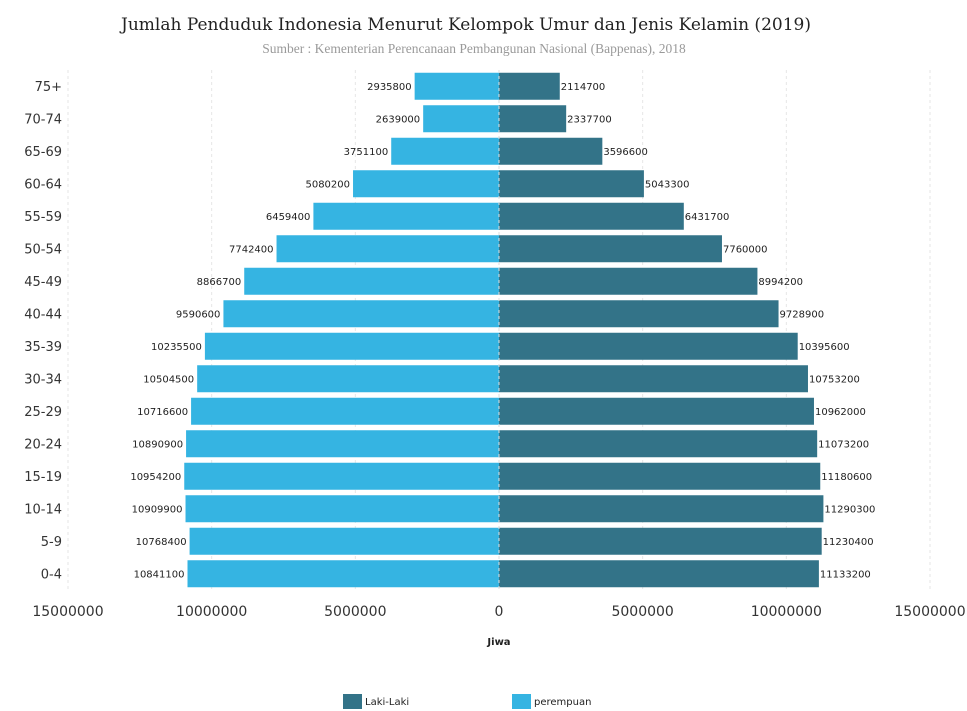 This screenshot has width=967, height=711. I want to click on value-label-laki-laki: 10395600, so click(824, 347).